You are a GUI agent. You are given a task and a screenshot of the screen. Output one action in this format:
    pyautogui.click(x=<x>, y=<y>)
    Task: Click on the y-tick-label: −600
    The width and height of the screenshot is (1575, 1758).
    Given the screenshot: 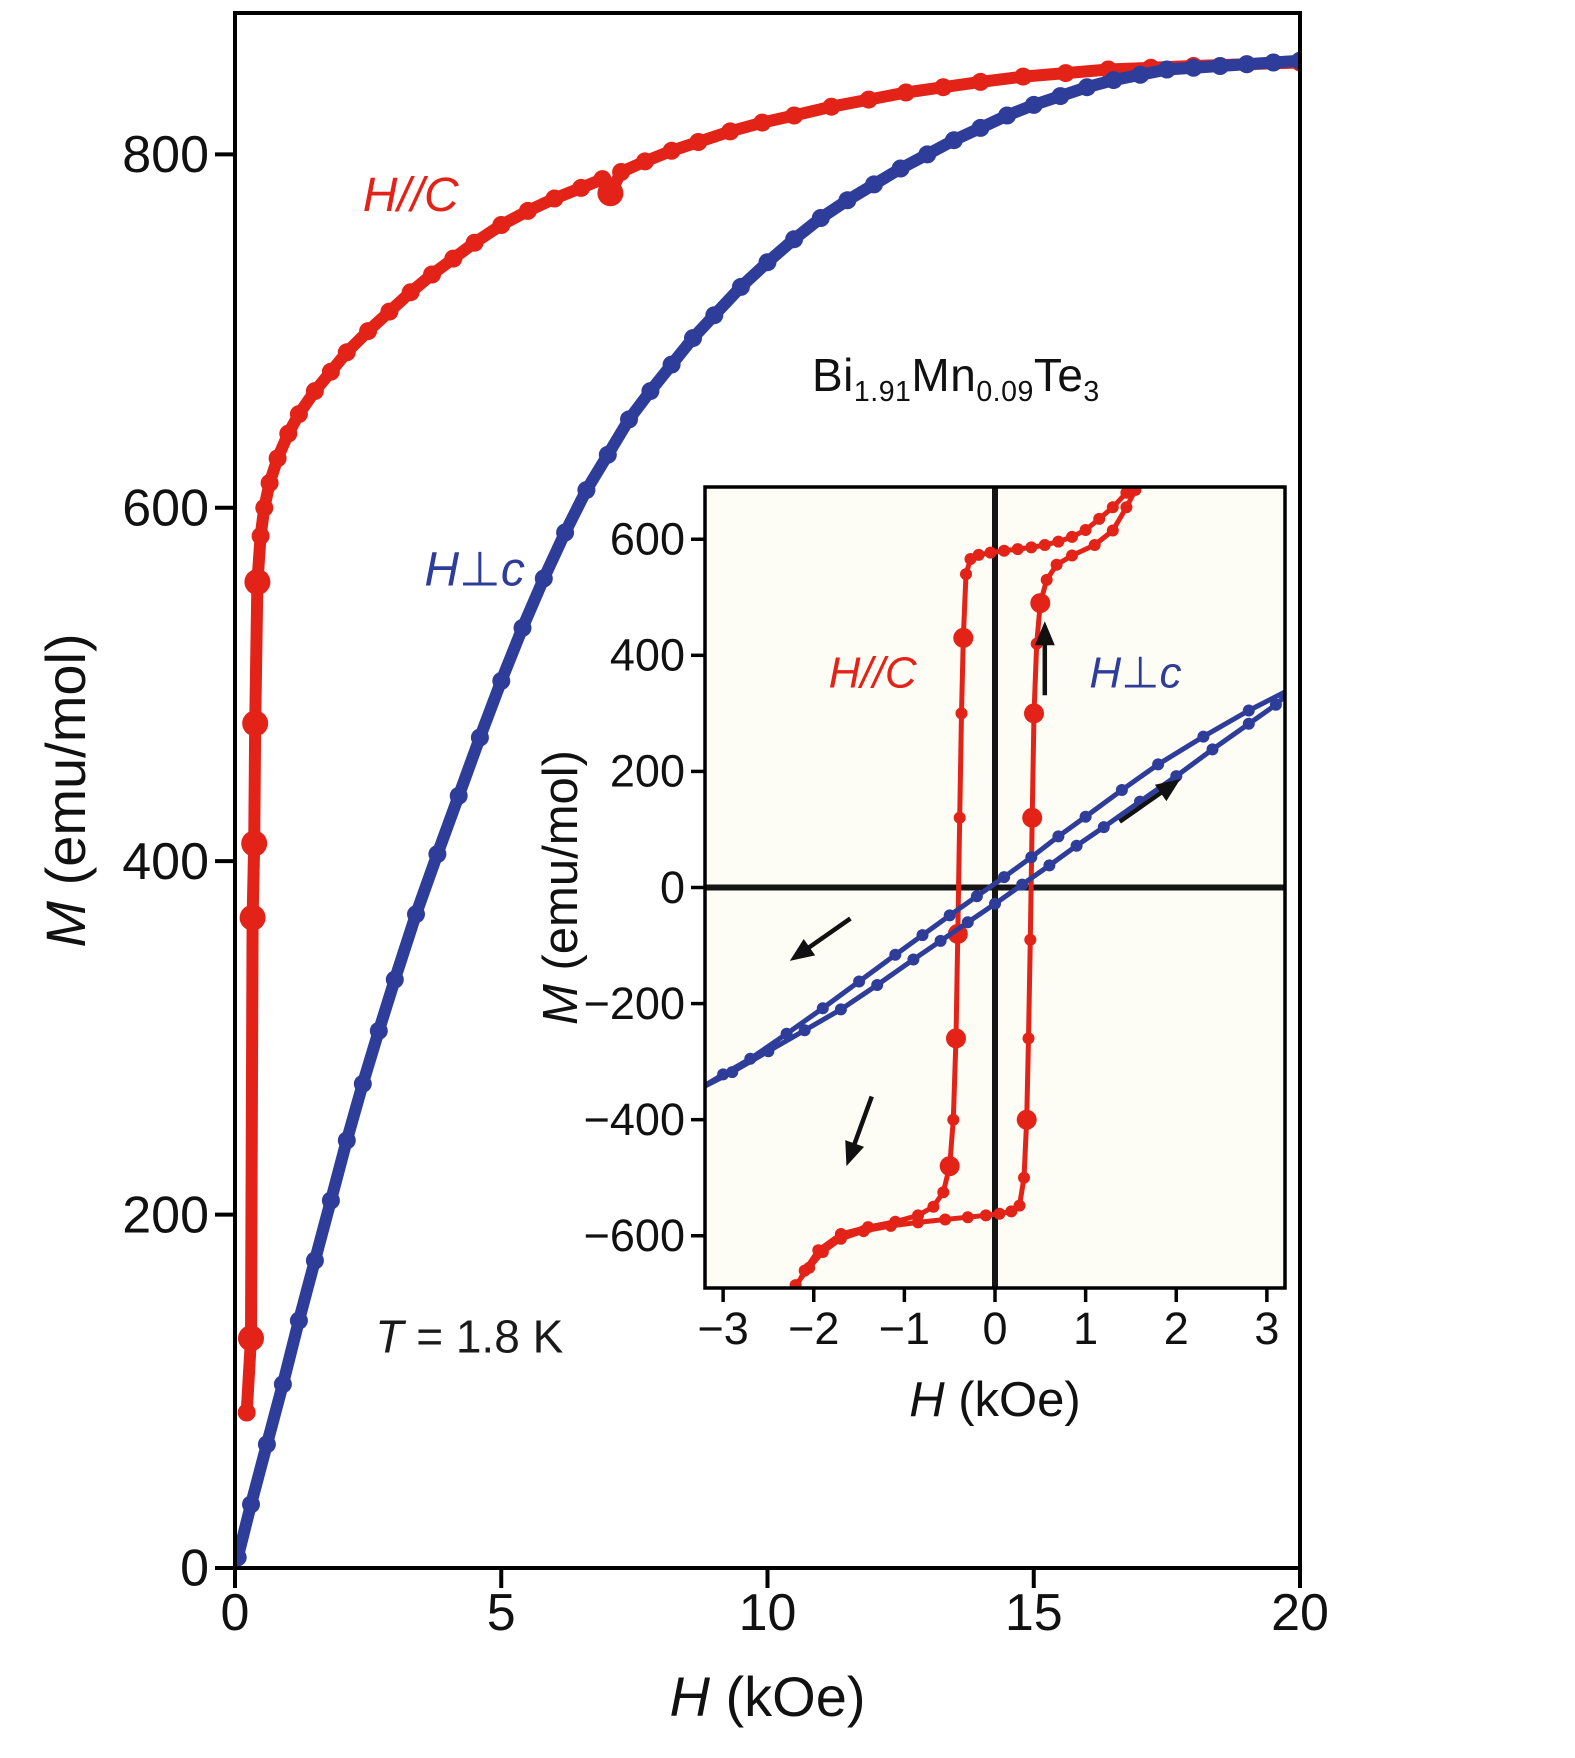 What is the action you would take?
    pyautogui.click(x=634, y=1235)
    